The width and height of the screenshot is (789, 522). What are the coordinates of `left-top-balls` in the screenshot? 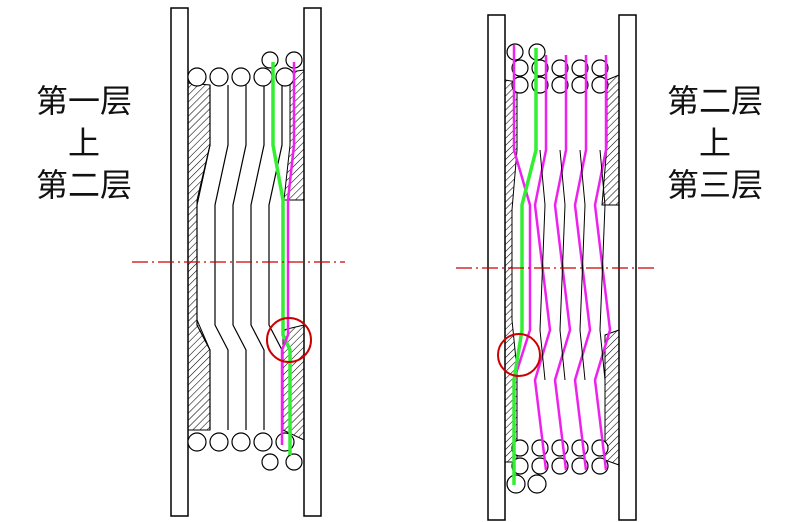 It's located at (245, 69).